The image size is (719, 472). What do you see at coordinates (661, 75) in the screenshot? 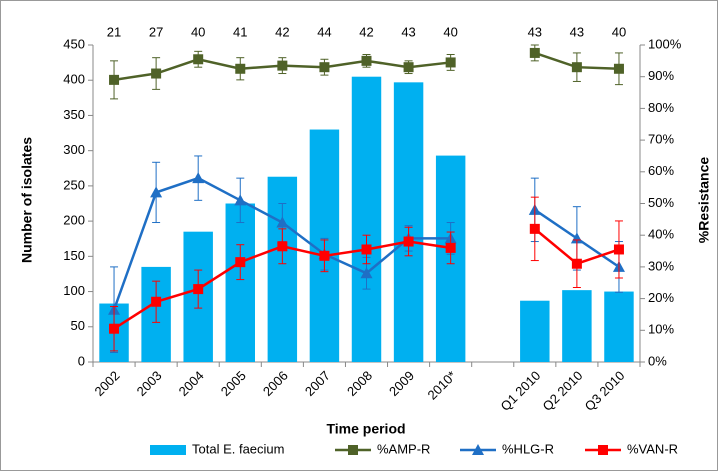
I see `y2-tick-label: 90%` at bounding box center [661, 75].